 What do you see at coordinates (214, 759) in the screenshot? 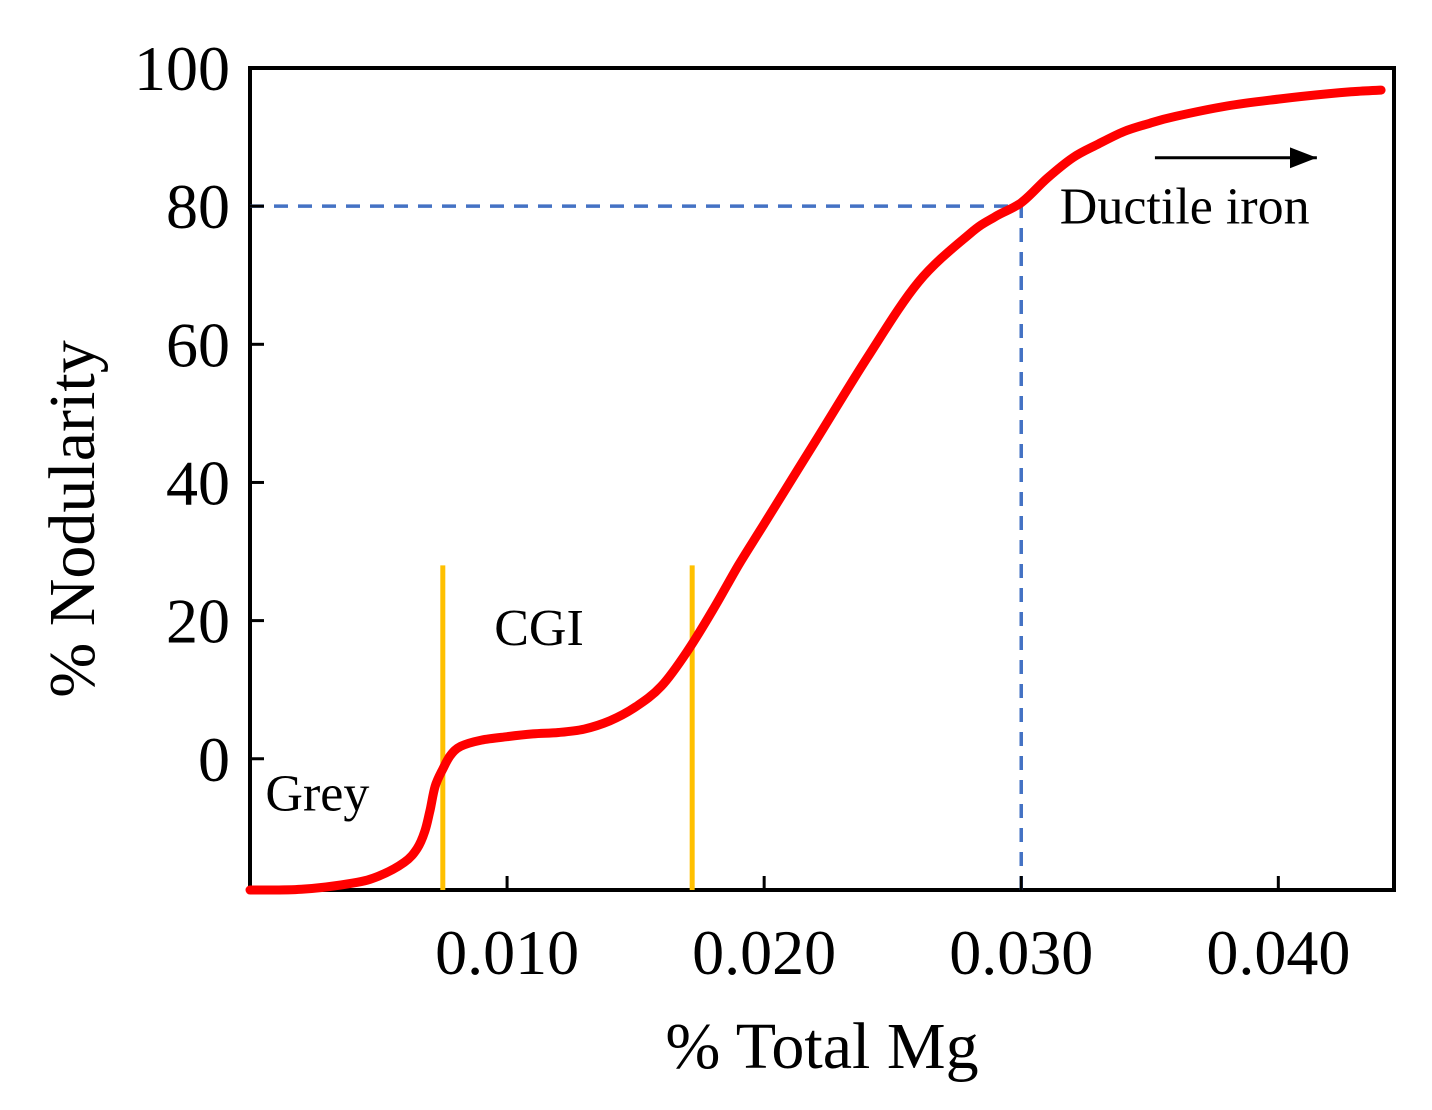
I see `y-tick-label: 0` at bounding box center [214, 759].